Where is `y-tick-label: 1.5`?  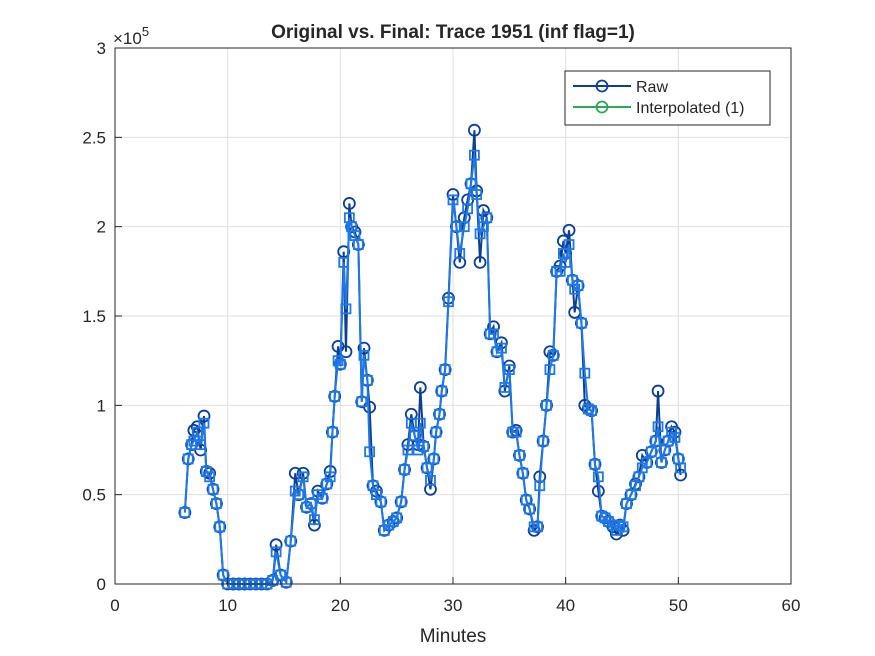
y-tick-label: 1.5 is located at coordinates (94, 316).